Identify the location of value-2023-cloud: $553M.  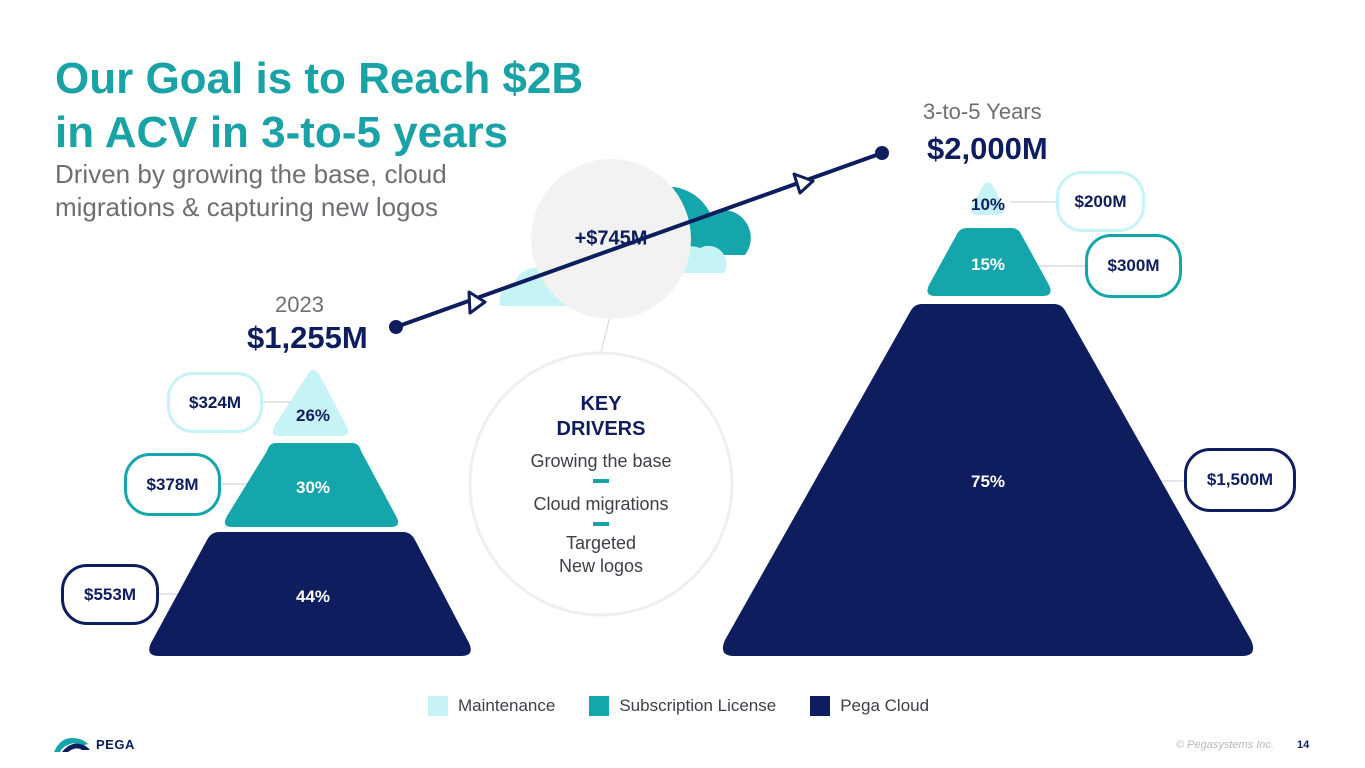
(110, 594).